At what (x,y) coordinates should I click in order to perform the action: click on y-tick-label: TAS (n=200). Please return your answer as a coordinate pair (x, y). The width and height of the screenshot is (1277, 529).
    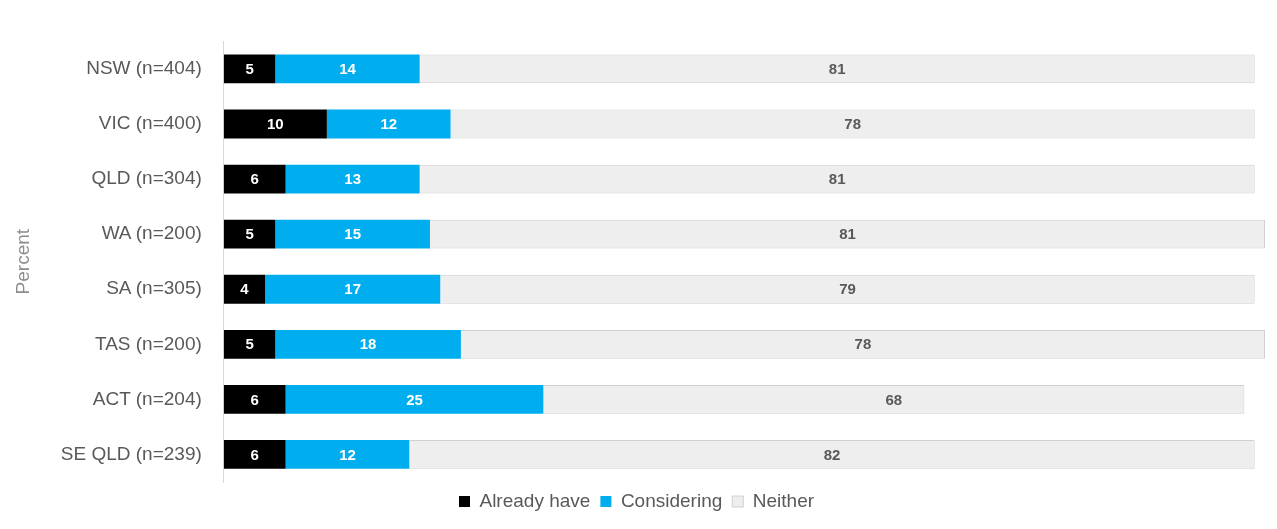
    Looking at the image, I should click on (148, 343).